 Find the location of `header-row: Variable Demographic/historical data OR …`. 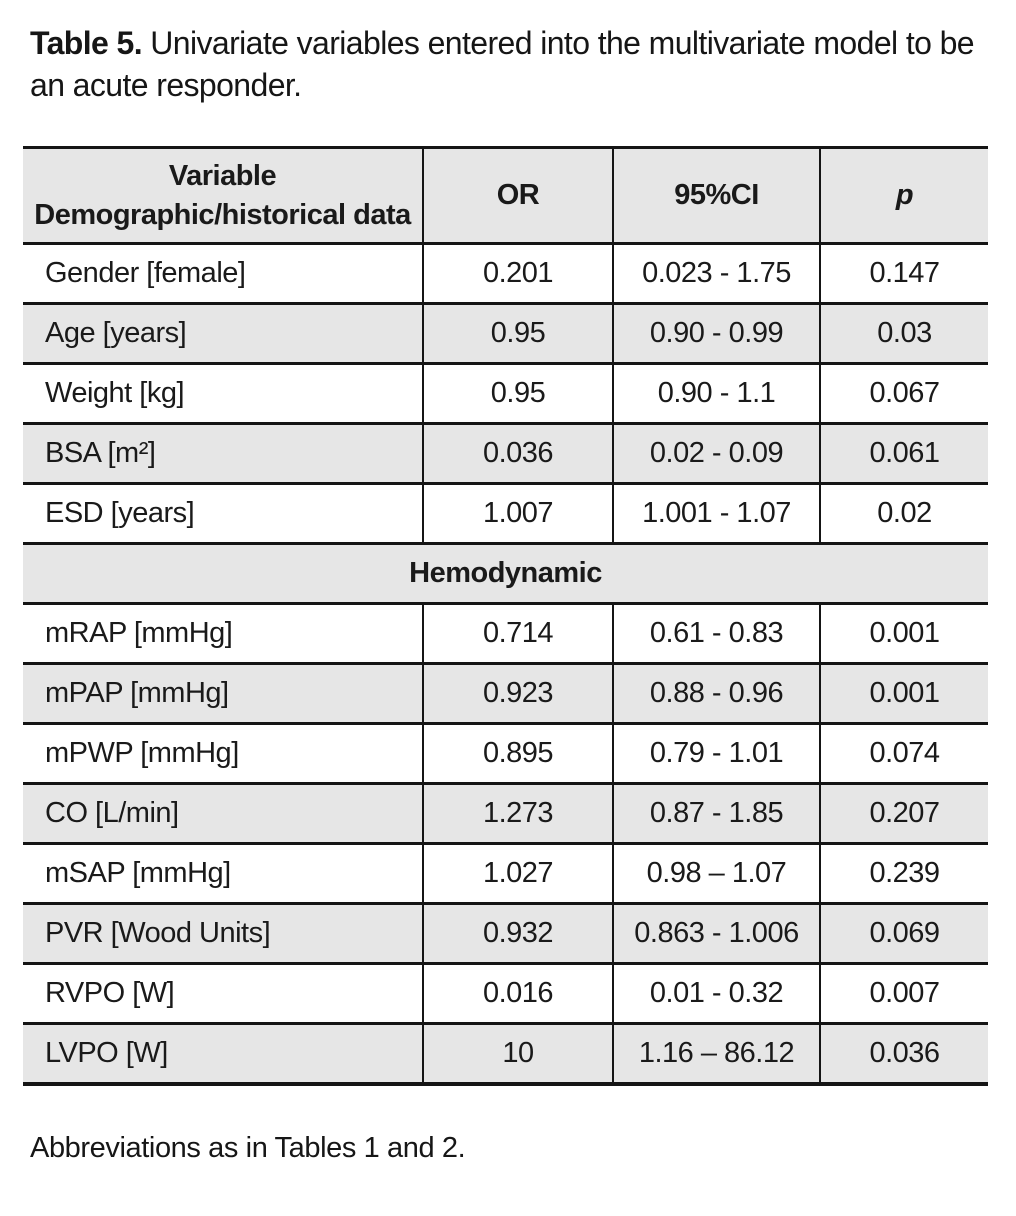

header-row: Variable Demographic/historical data OR … is located at coordinates (505, 195).